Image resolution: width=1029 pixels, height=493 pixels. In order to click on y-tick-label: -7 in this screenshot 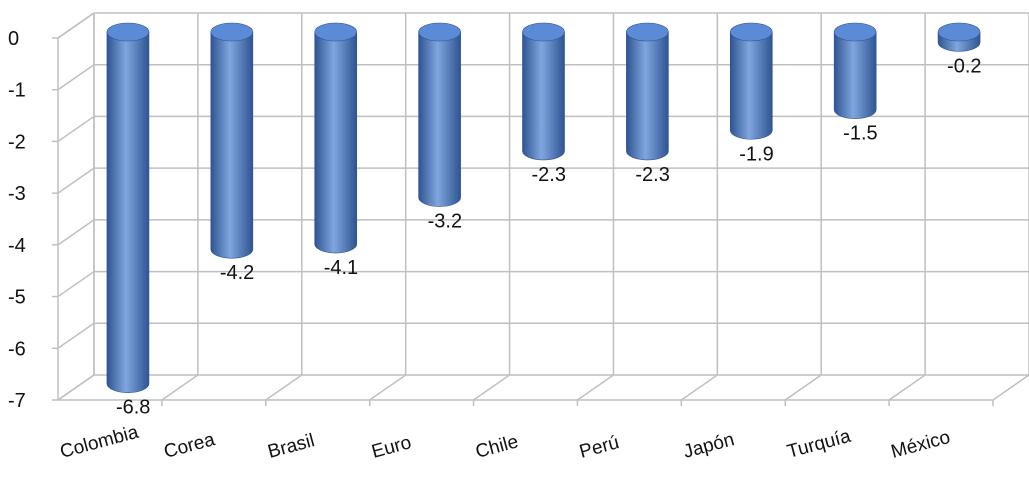, I will do `click(17, 401)`.